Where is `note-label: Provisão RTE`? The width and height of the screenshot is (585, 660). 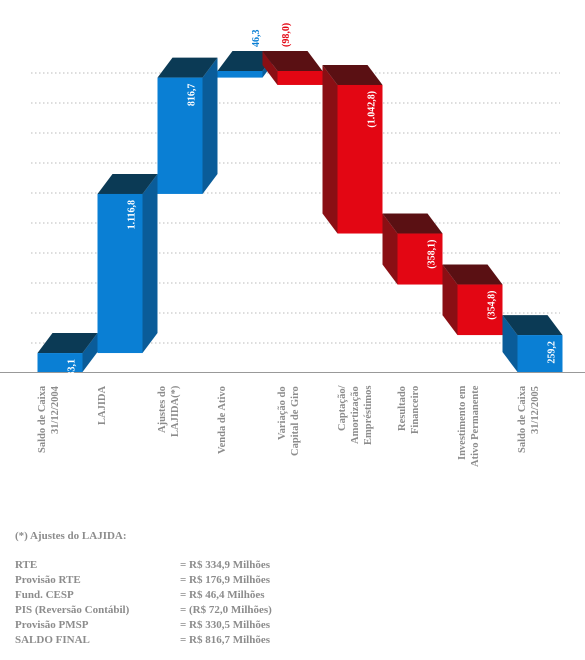
note-label: Provisão RTE is located at coordinates (48, 580).